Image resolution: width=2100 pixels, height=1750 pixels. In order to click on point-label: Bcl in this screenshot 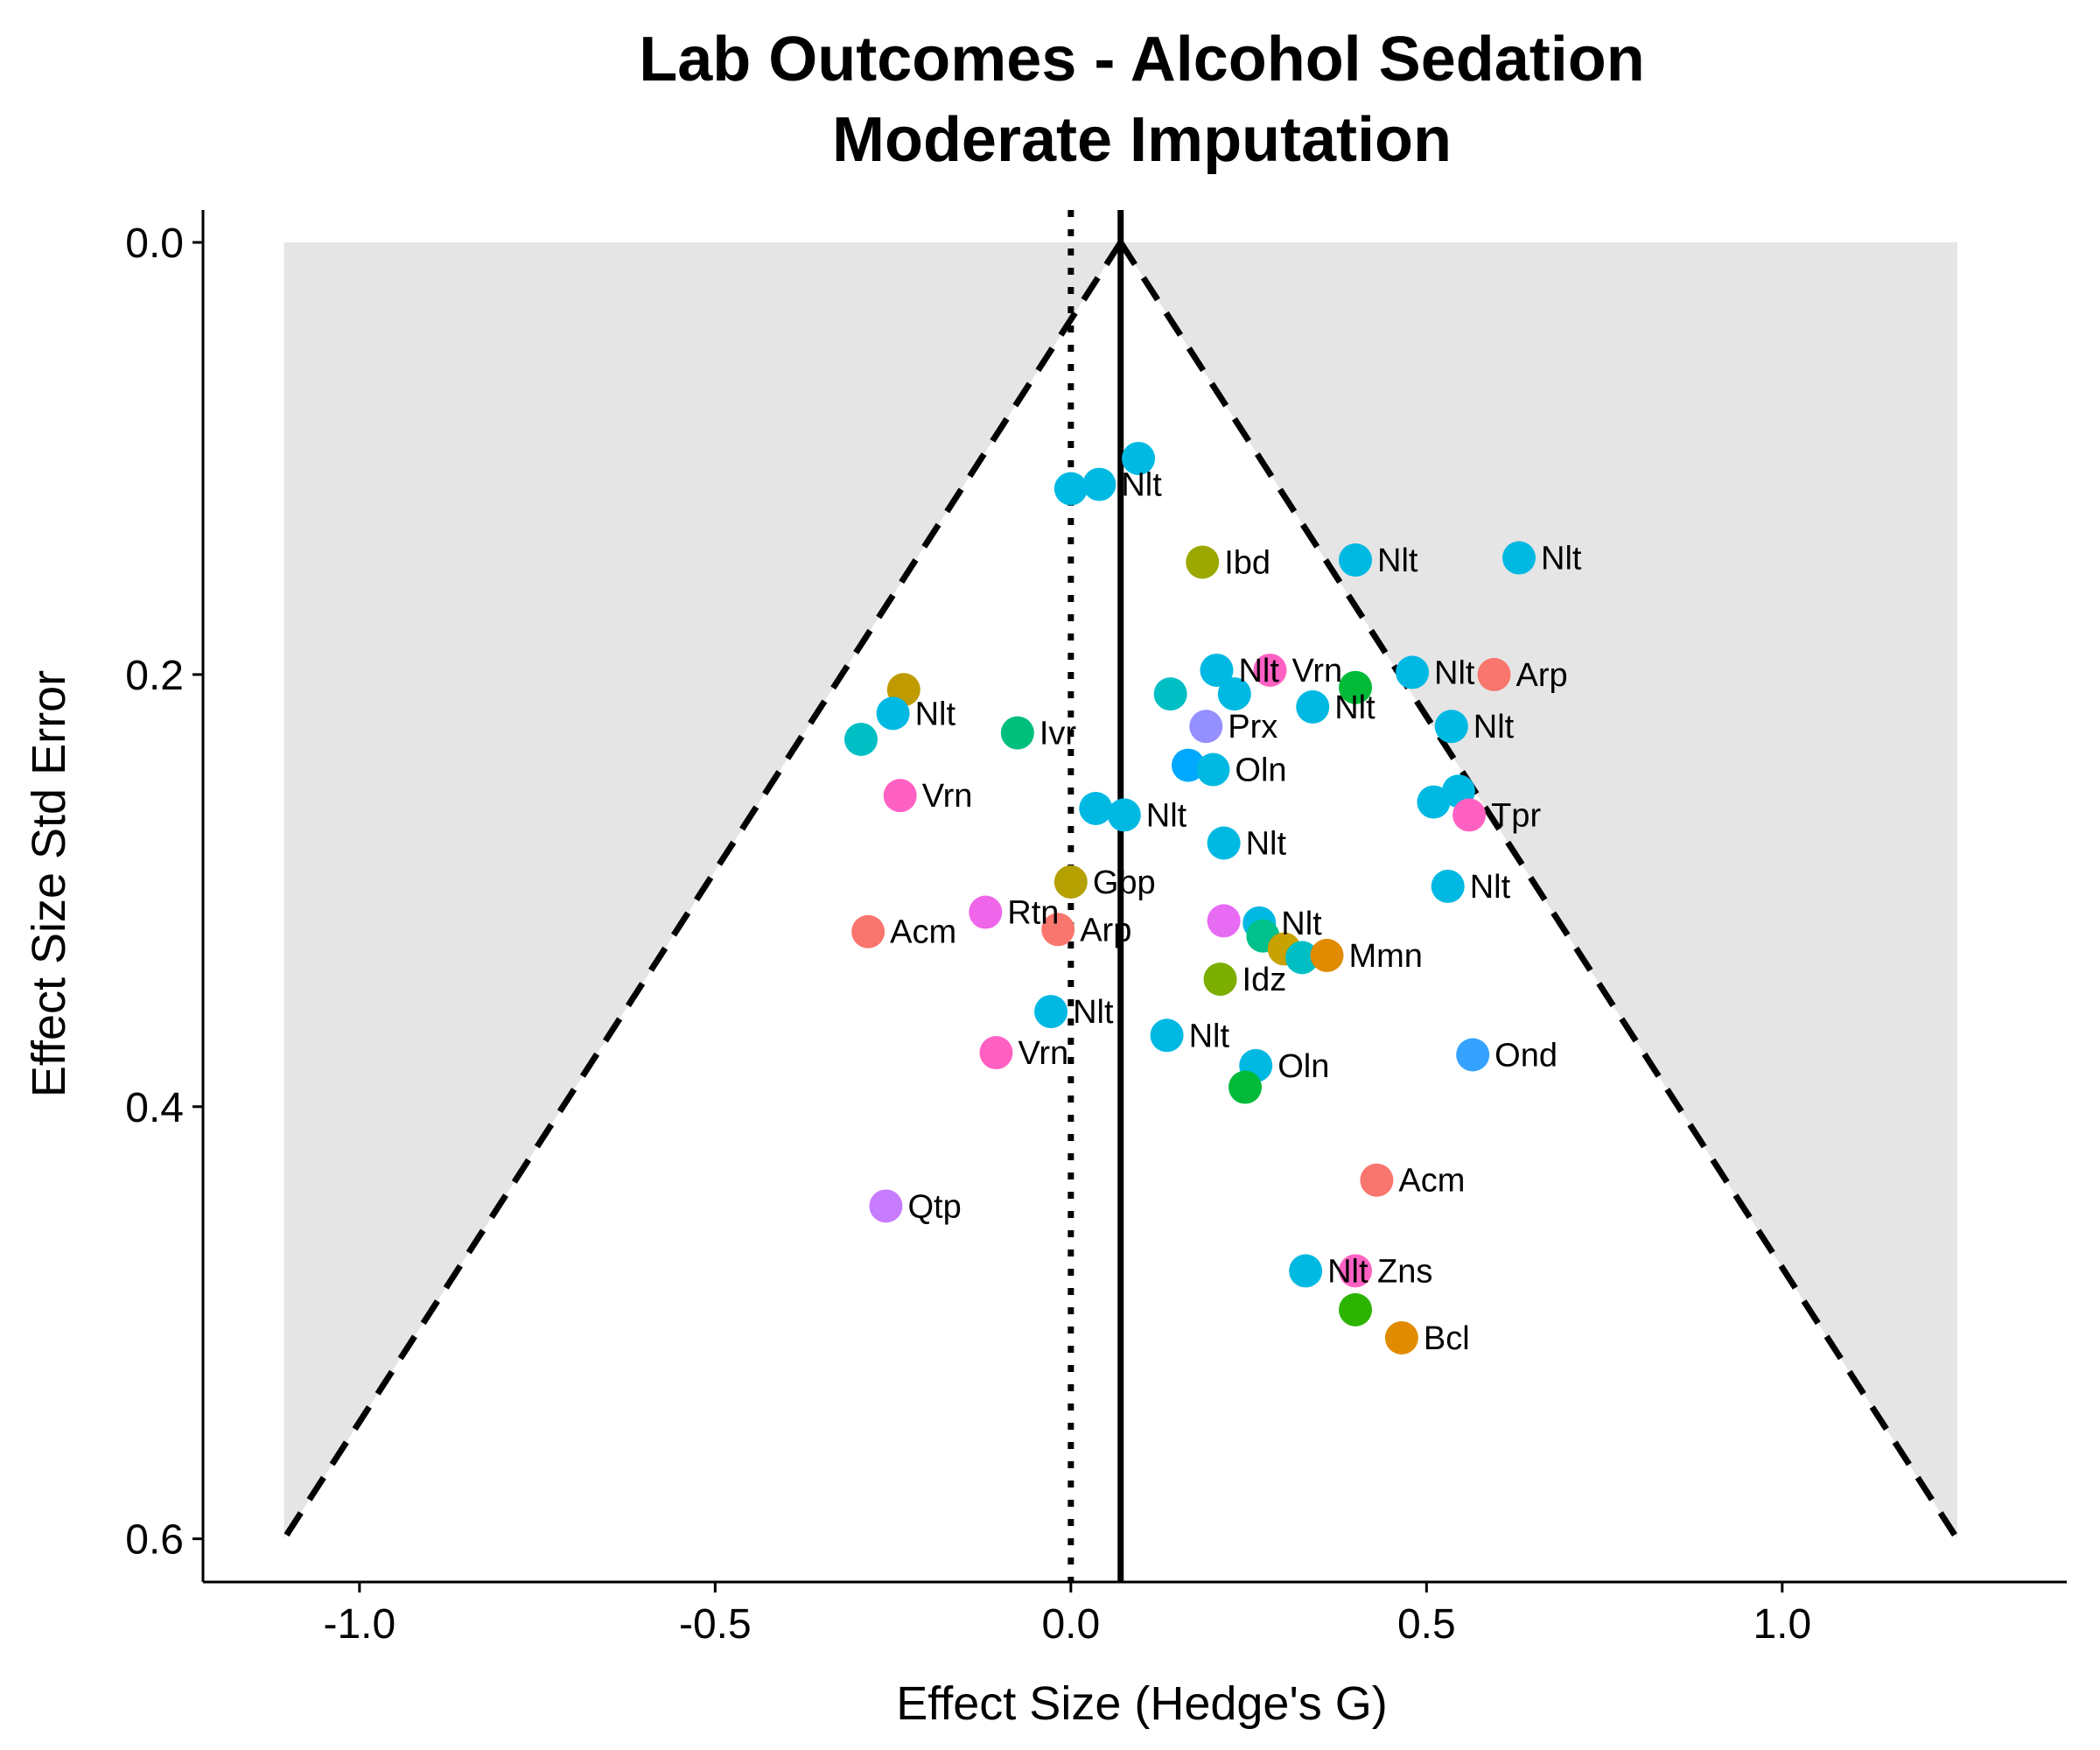, I will do `click(1447, 1338)`.